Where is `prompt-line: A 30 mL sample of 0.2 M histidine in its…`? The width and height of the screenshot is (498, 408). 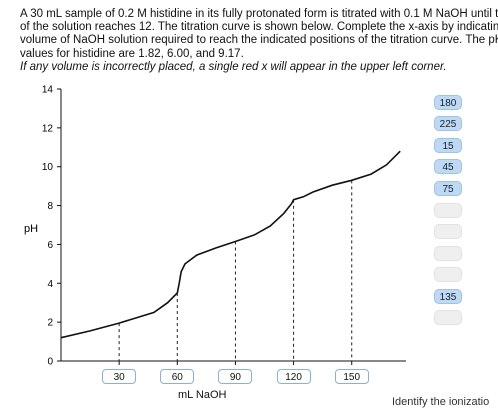
prompt-line: A 30 mL sample of 0.2 M histidine in its… is located at coordinates (259, 14).